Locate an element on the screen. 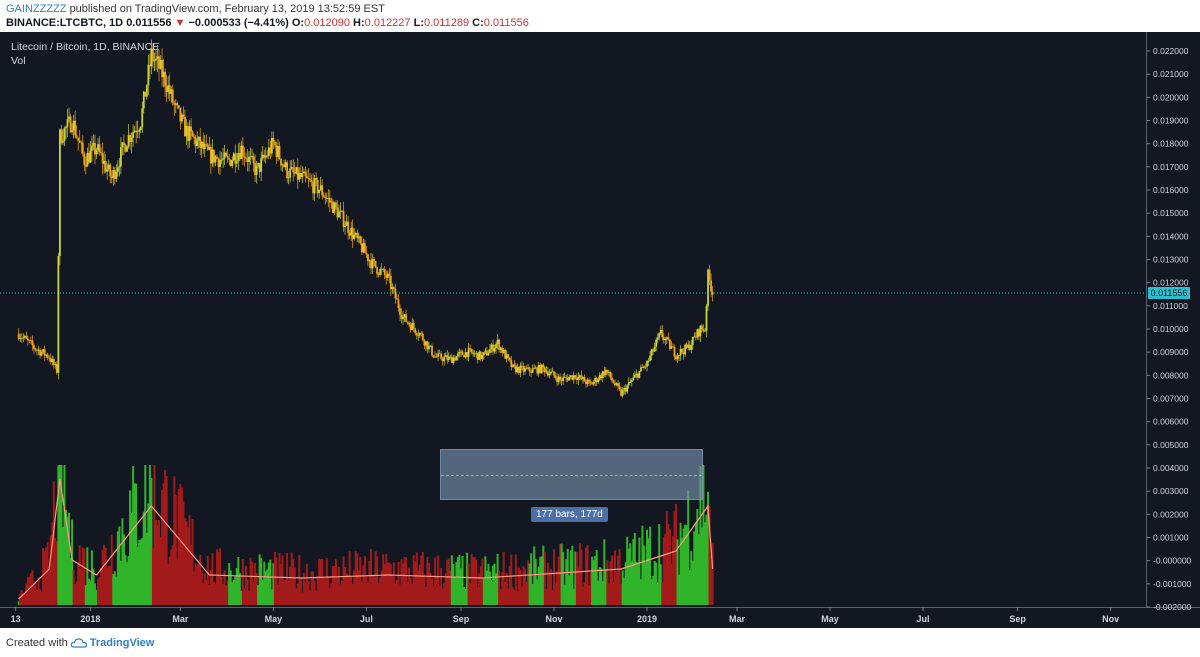  publisher-link: GAINZZZZZ is located at coordinates (36, 9).